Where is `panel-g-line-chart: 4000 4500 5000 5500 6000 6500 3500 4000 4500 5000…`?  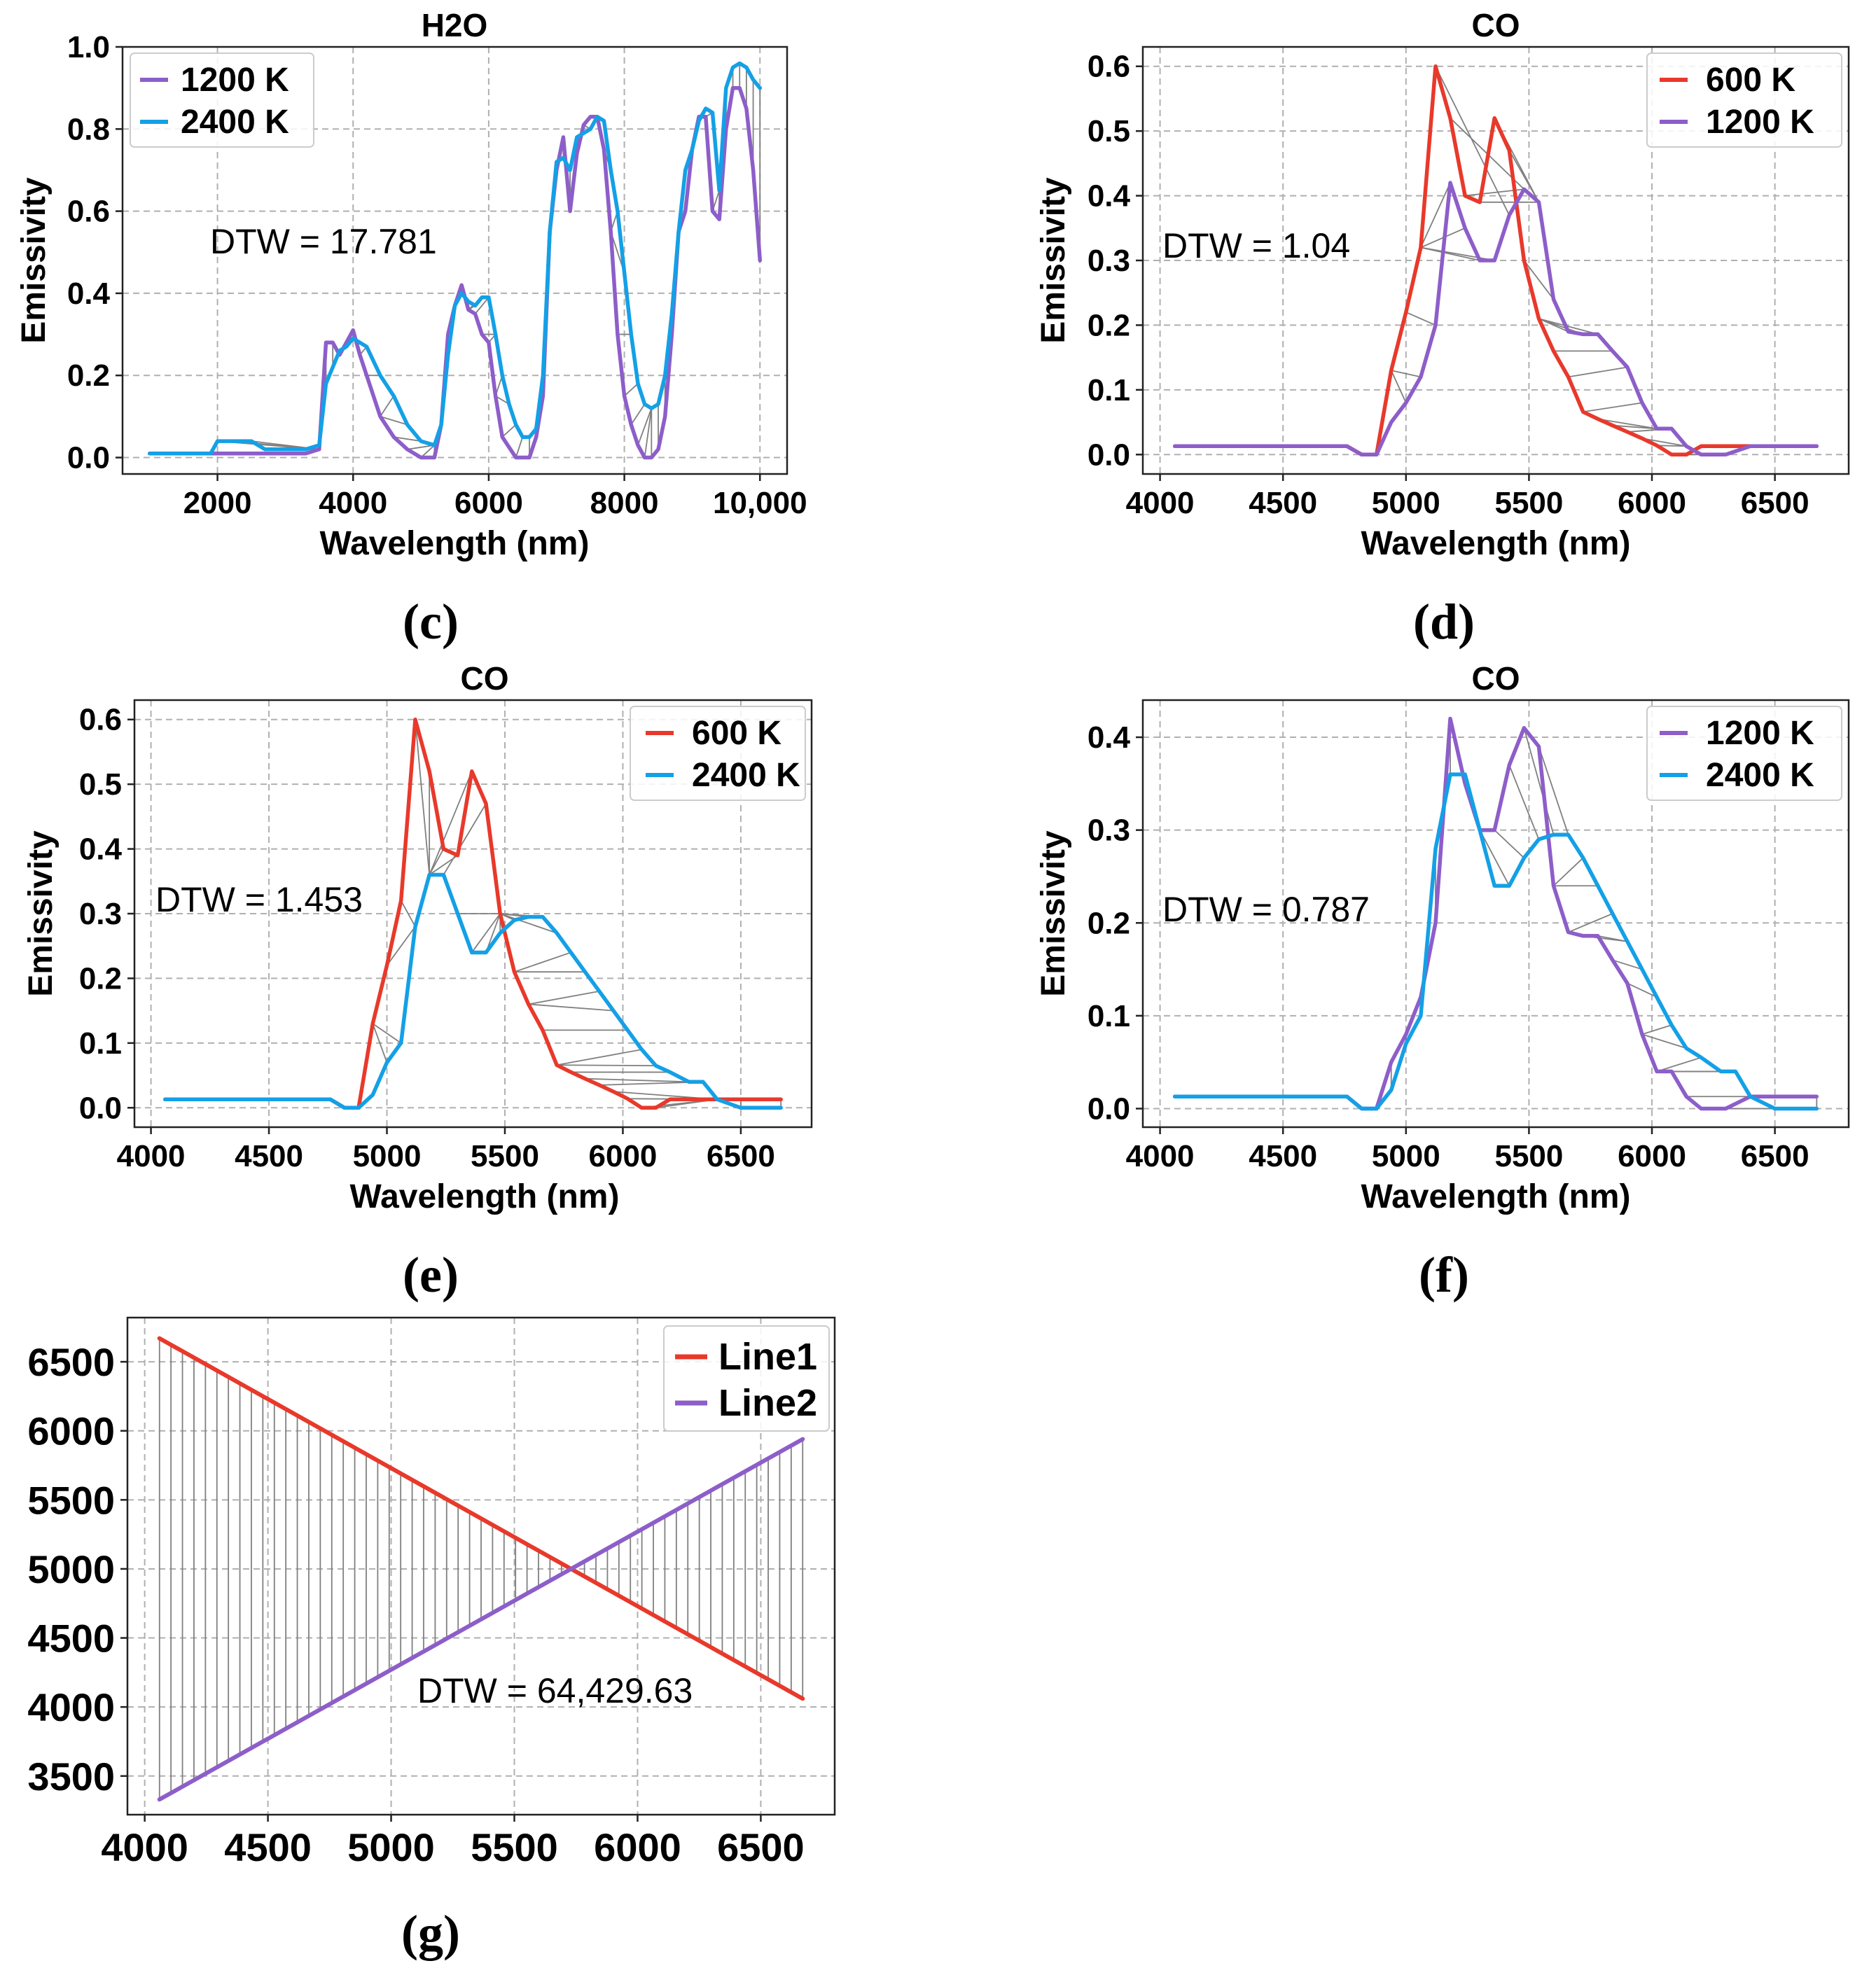
panel-g-line-chart: 4000 4500 5000 5500 6000 6500 3500 4000 4500 5000… is located at coordinates (431, 1639).